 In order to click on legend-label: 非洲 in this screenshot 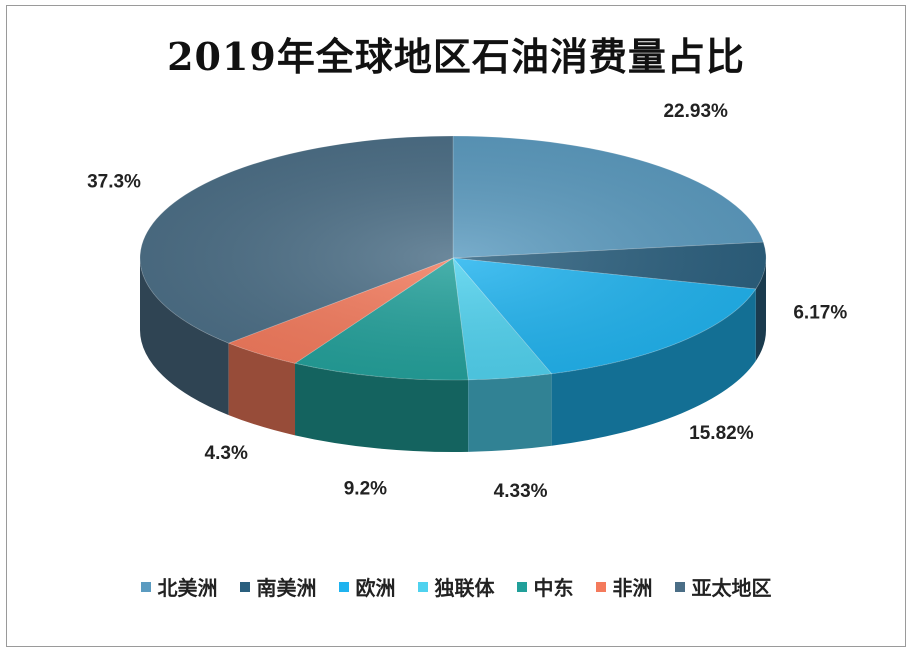, I will do `click(632, 588)`.